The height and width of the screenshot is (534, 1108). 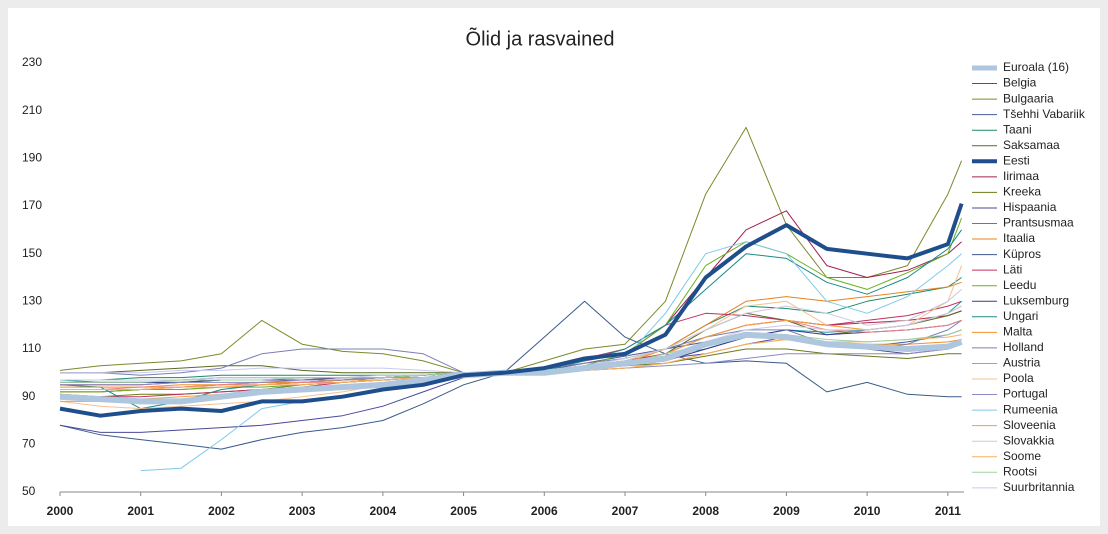 What do you see at coordinates (544, 511) in the screenshot?
I see `x-tick-label: 2006` at bounding box center [544, 511].